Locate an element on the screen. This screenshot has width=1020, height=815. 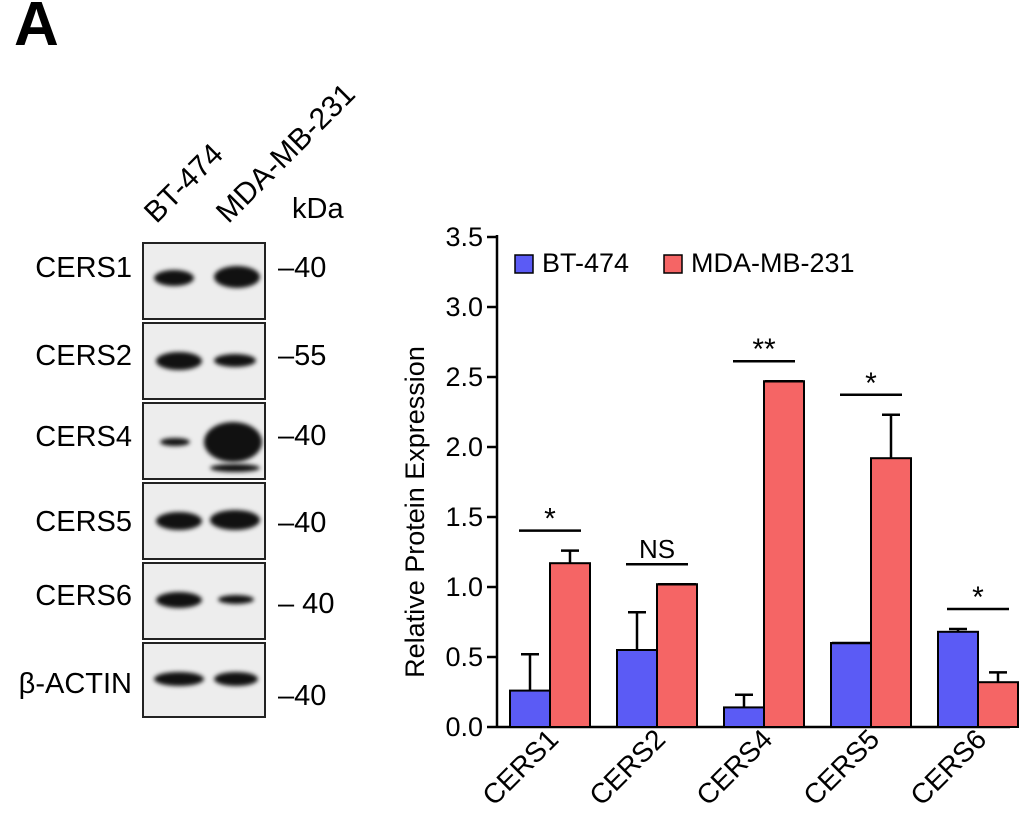
y-tick-label: 1.0 is located at coordinates (464, 587).